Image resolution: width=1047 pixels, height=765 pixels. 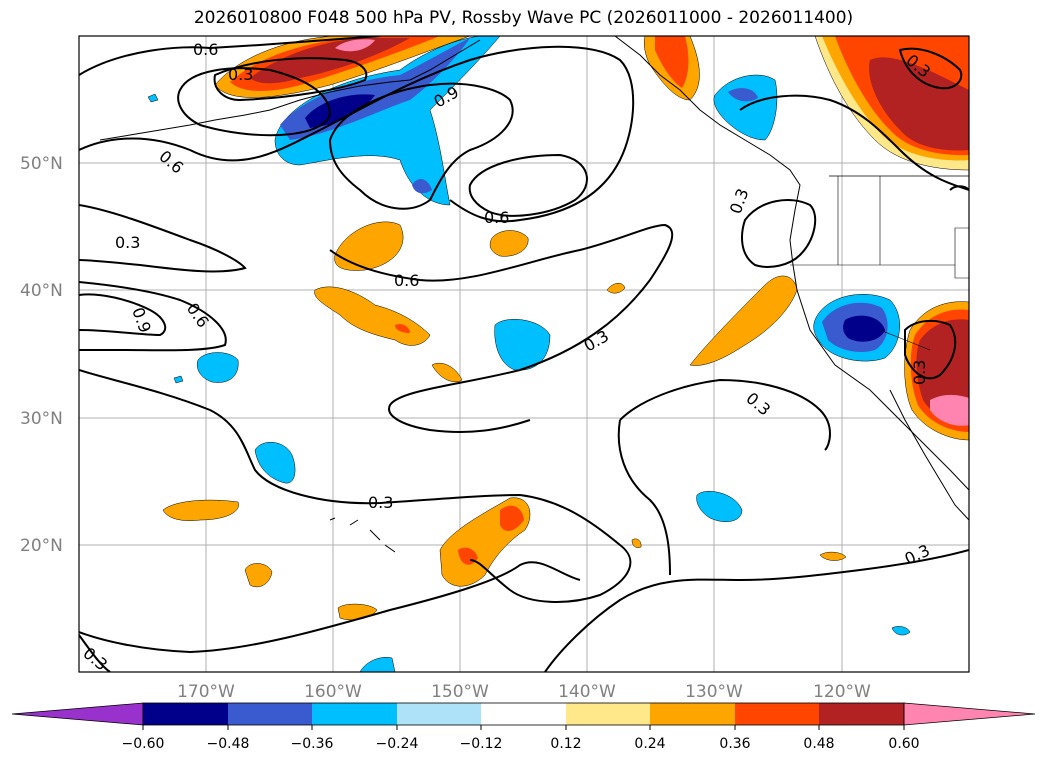 I want to click on contour-0.6-loop, so click(x=254, y=102).